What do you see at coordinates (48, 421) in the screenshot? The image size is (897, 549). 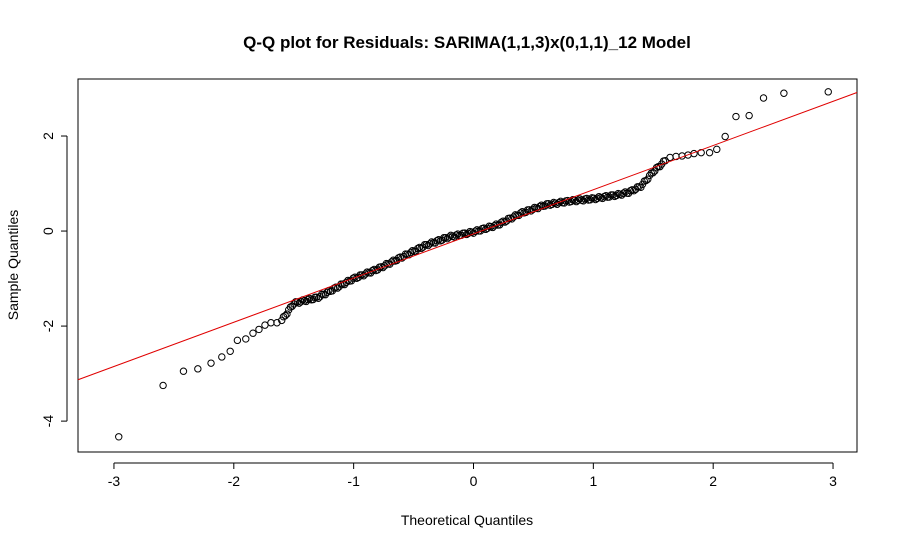 I see `y-tick-label: -4` at bounding box center [48, 421].